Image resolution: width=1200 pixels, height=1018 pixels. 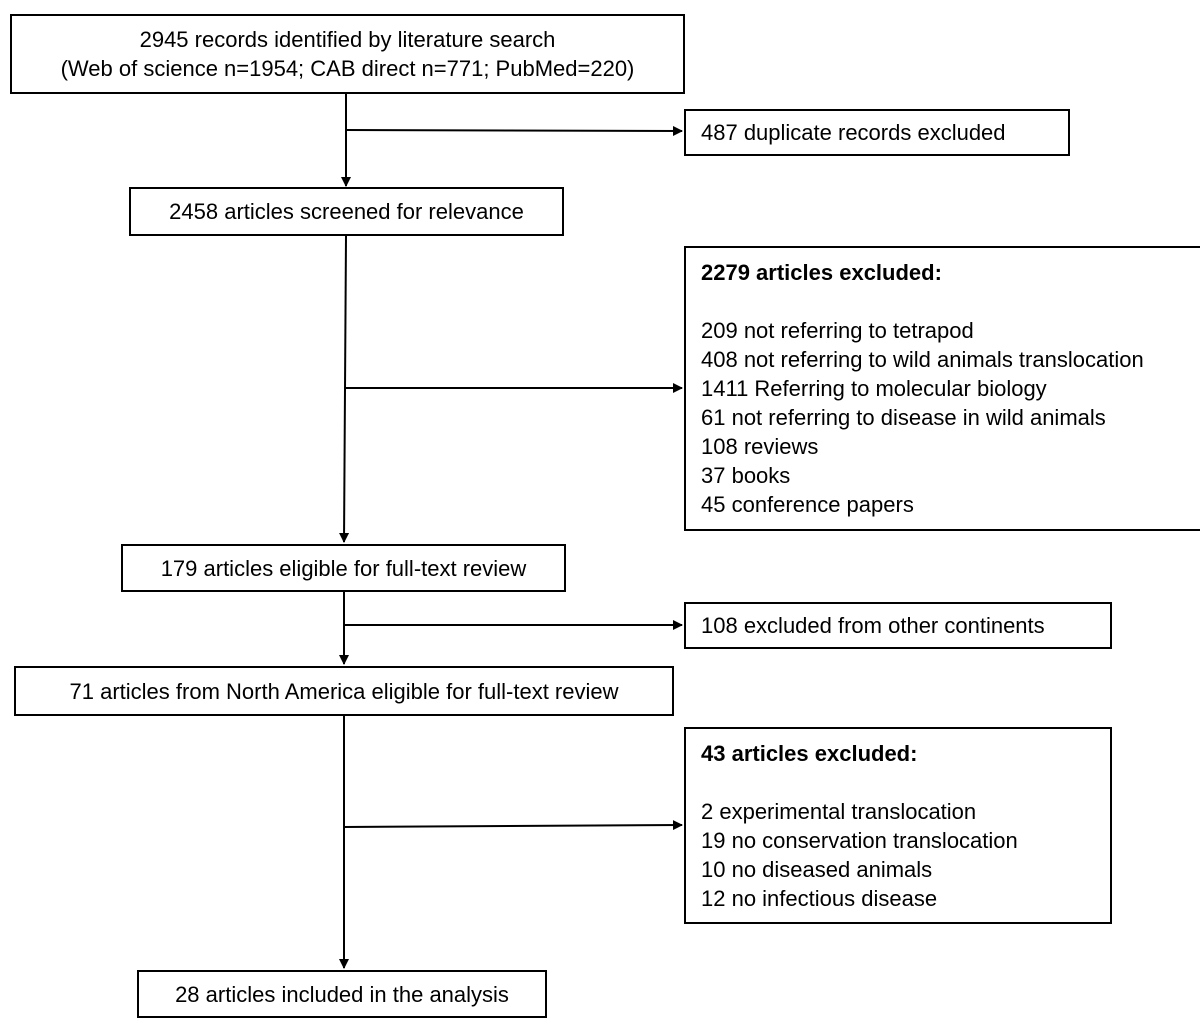 I want to click on arrow-to-duplicates, so click(x=514, y=130).